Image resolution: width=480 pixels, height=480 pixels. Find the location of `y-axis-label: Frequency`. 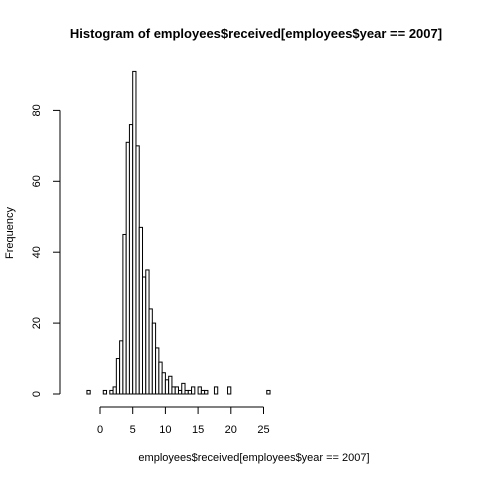

y-axis-label: Frequency is located at coordinates (10, 233).